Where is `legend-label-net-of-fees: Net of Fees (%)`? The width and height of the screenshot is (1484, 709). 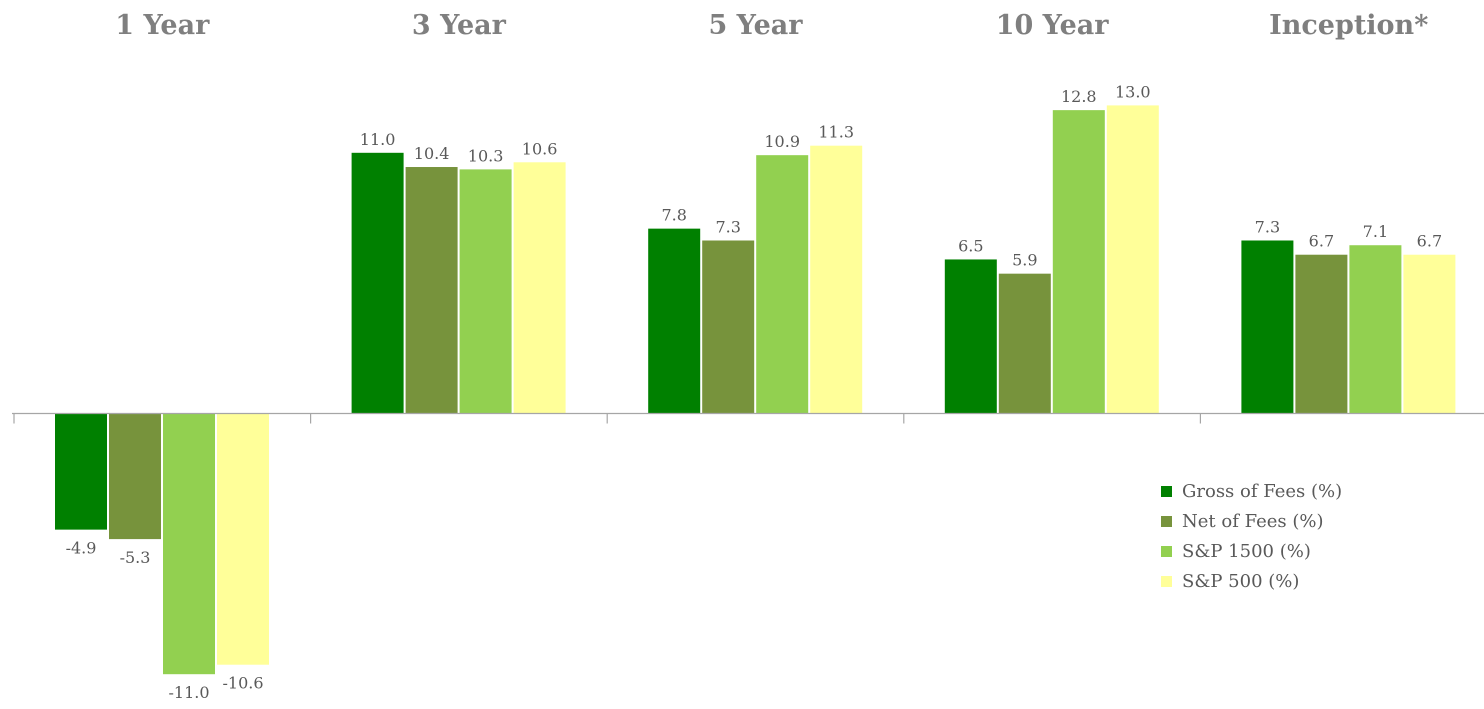 legend-label-net-of-fees: Net of Fees (%) is located at coordinates (1253, 521).